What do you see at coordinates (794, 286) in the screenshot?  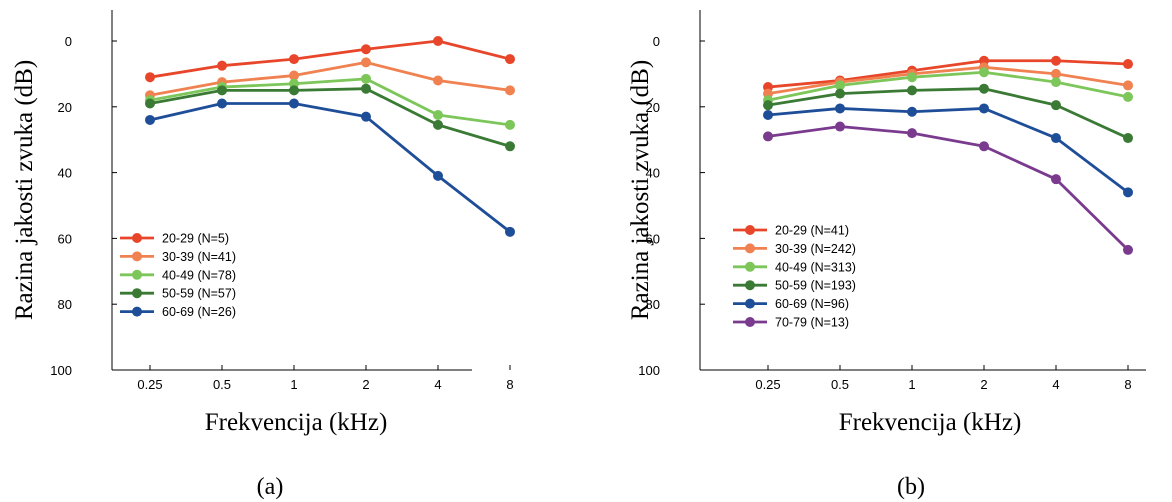 I see `legend-entry: 50-59 (N=193)` at bounding box center [794, 286].